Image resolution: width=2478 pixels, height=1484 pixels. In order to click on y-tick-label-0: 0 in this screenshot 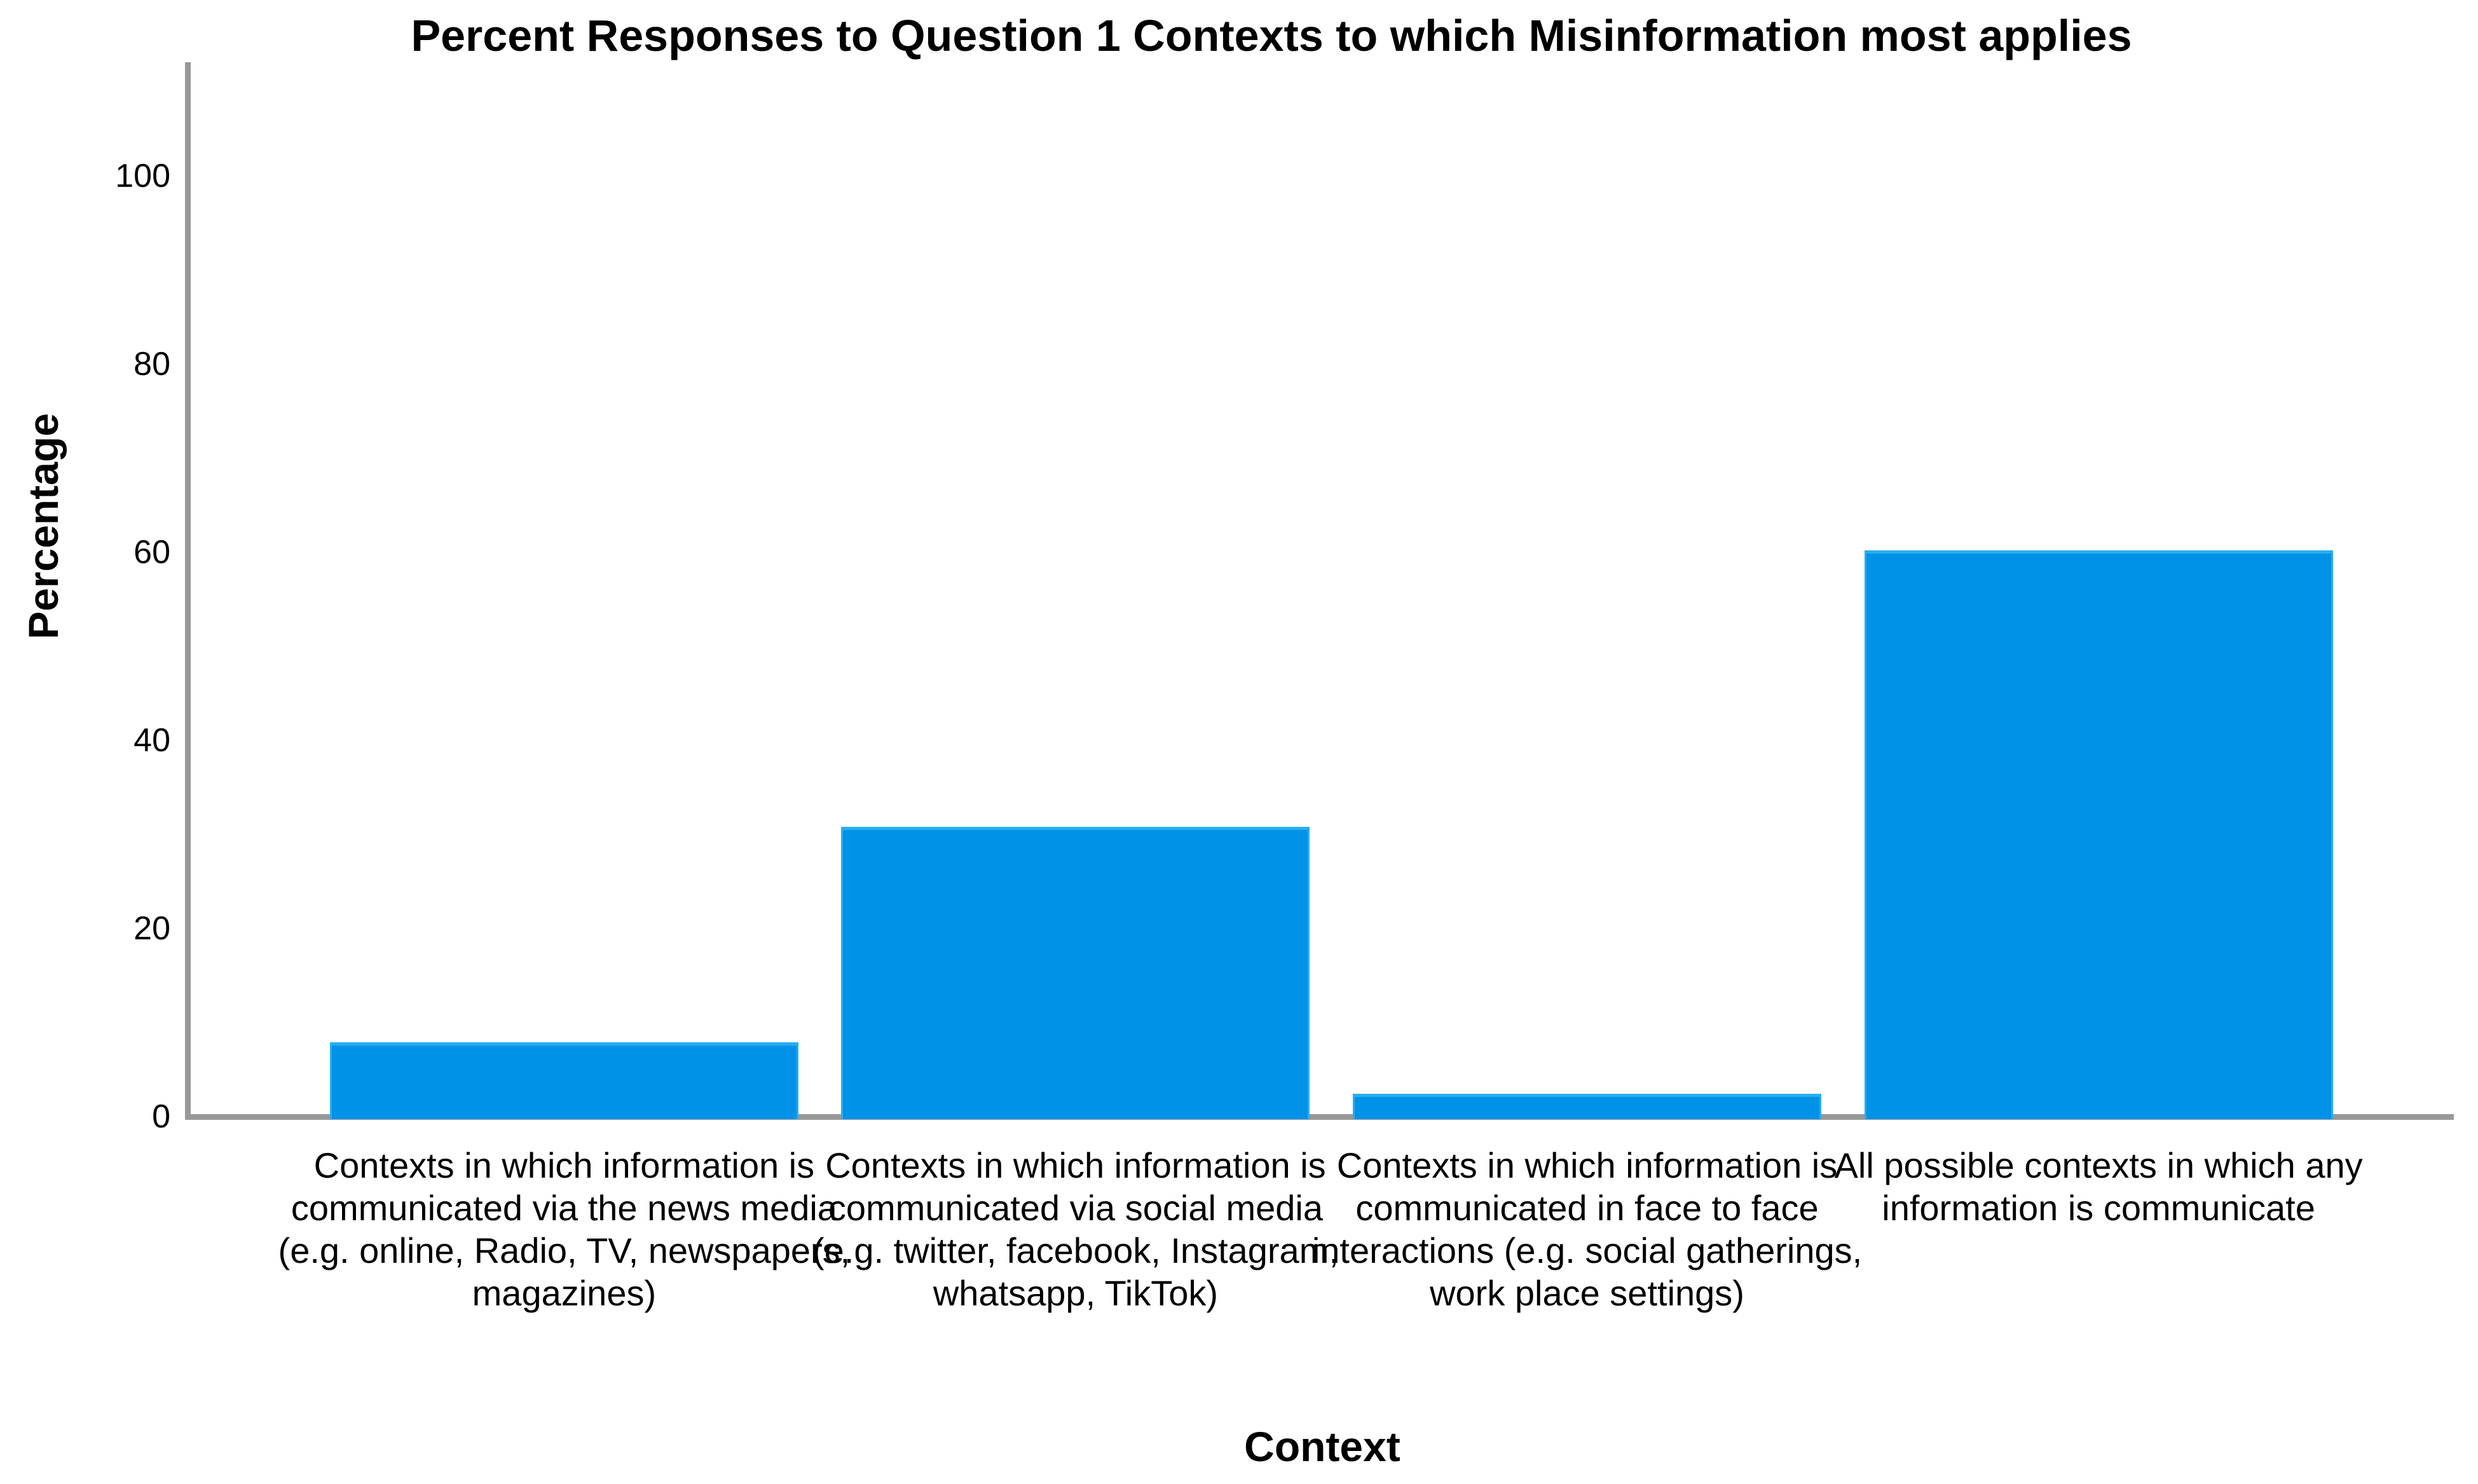, I will do `click(161, 1117)`.